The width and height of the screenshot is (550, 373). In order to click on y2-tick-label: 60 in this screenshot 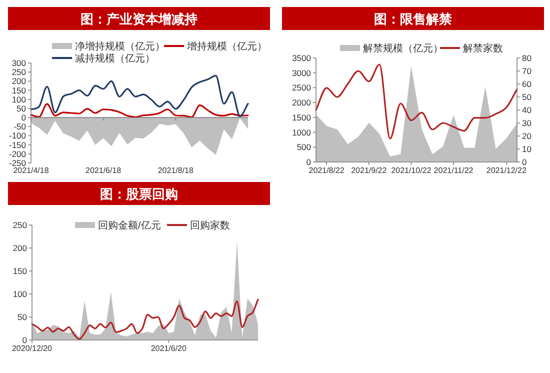, I will do `click(527, 84)`.